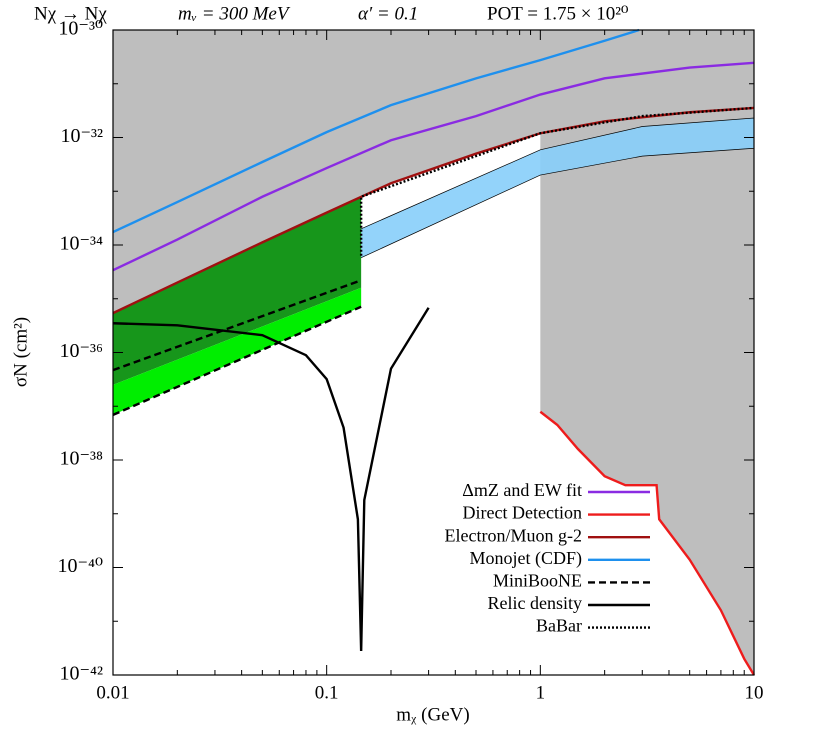 This screenshot has height=734, width=830. Describe the element at coordinates (541, 692) in the screenshot. I see `x-tick-label: 1` at that location.